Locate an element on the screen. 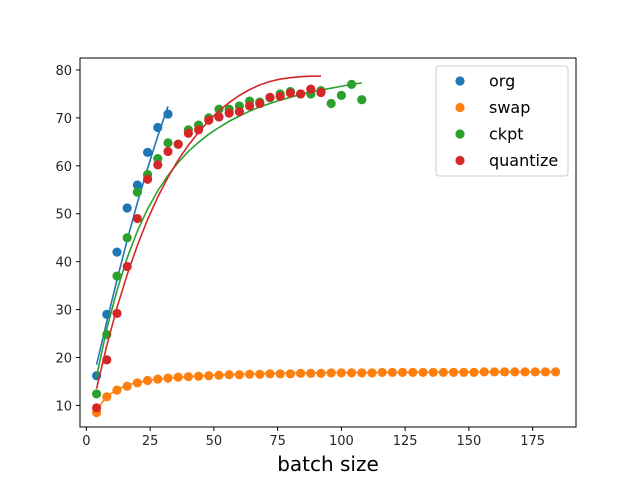 Image resolution: width=640 pixels, height=480 pixels. y-tick-label-10: 10 is located at coordinates (63, 406).